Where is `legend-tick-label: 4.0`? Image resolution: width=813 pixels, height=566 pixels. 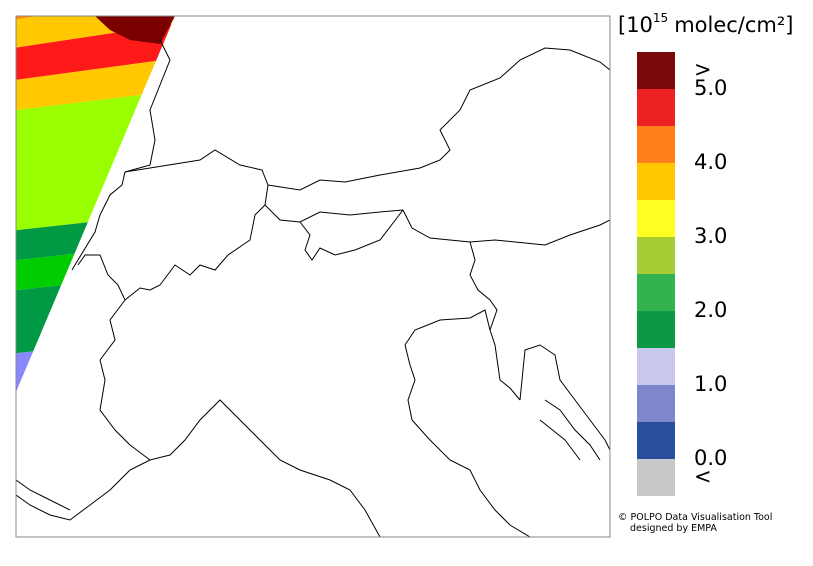
legend-tick-label: 4.0 is located at coordinates (710, 162).